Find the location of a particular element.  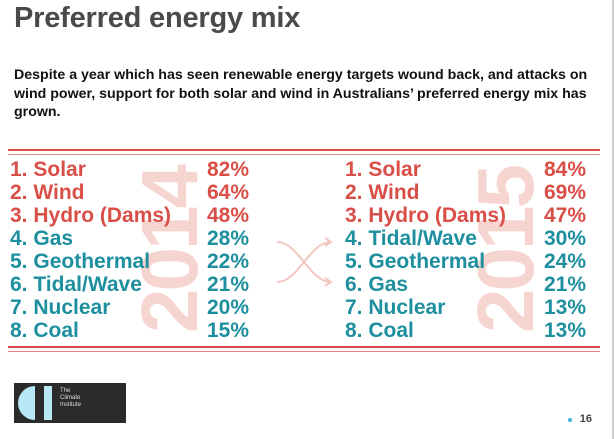

support-percent: 64% is located at coordinates (228, 192).